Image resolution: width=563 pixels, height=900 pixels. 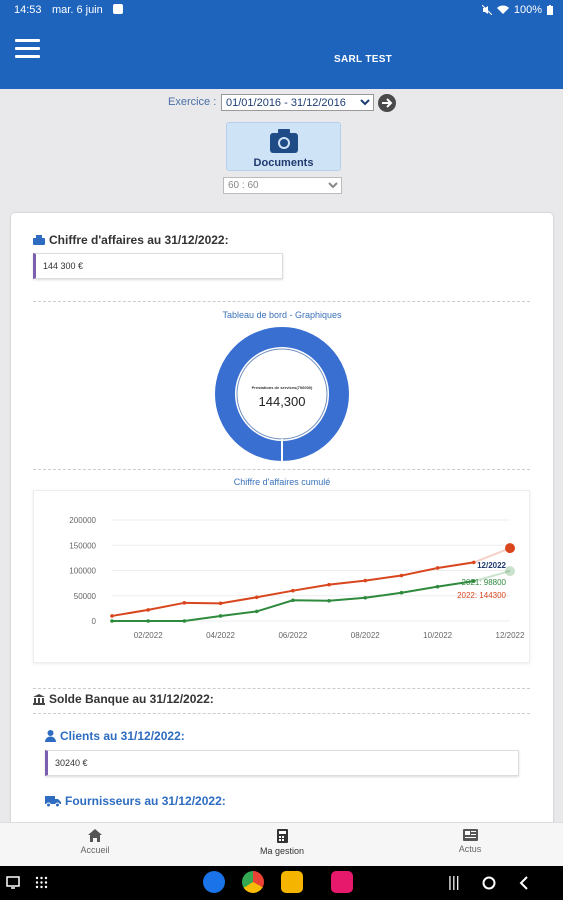 I want to click on battery-icon, so click(x=550, y=10).